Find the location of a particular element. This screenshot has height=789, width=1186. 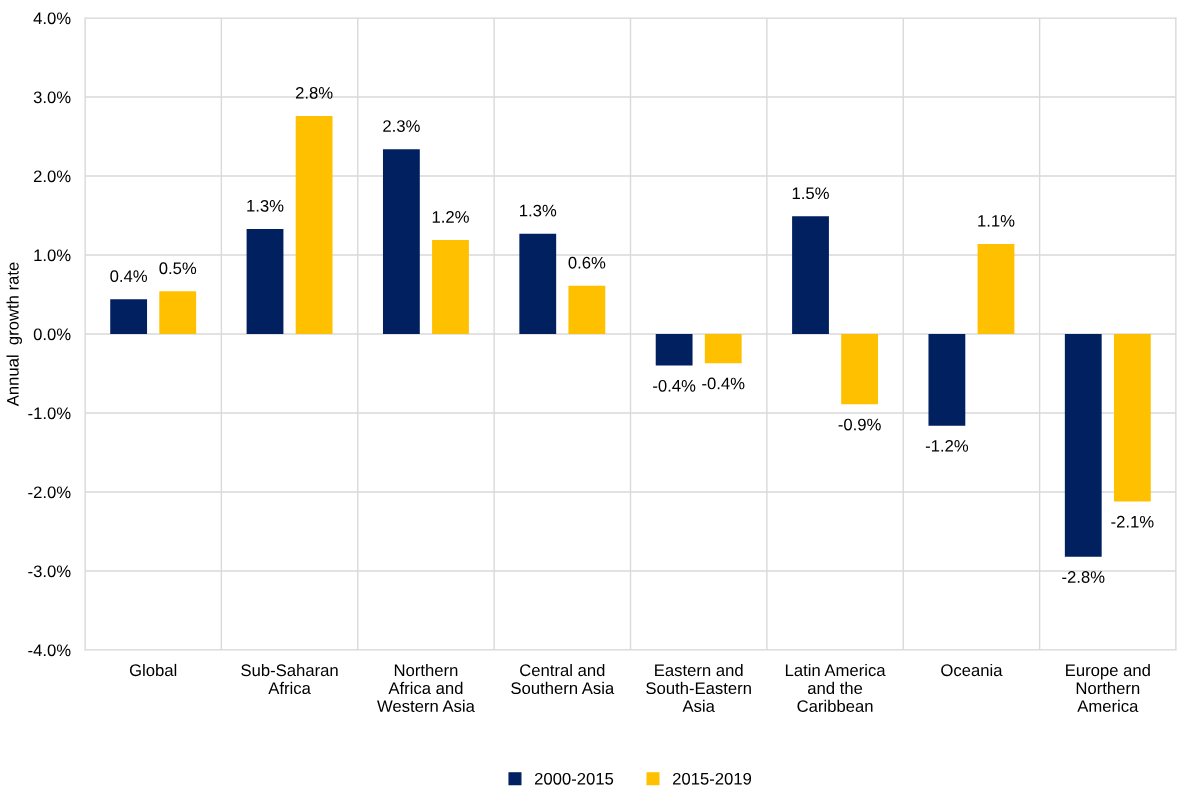

y-tick-label: -3.0% is located at coordinates (49, 571).